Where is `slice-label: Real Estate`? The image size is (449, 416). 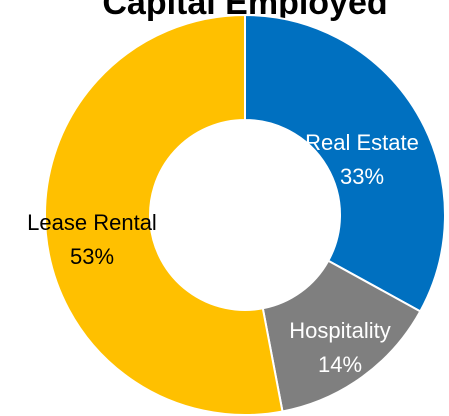
slice-label: Real Estate is located at coordinates (362, 142).